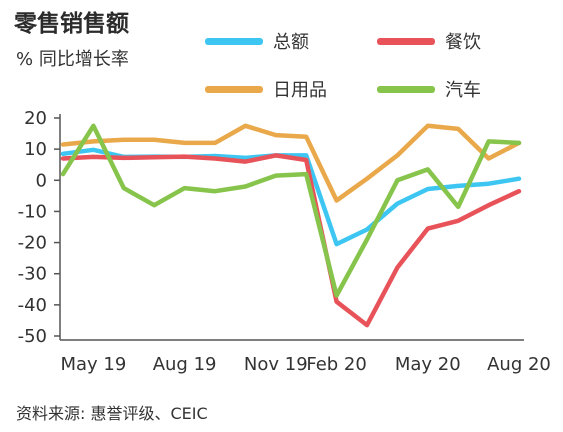  What do you see at coordinates (32, 336) in the screenshot?
I see `y-tick-label: -50` at bounding box center [32, 336].